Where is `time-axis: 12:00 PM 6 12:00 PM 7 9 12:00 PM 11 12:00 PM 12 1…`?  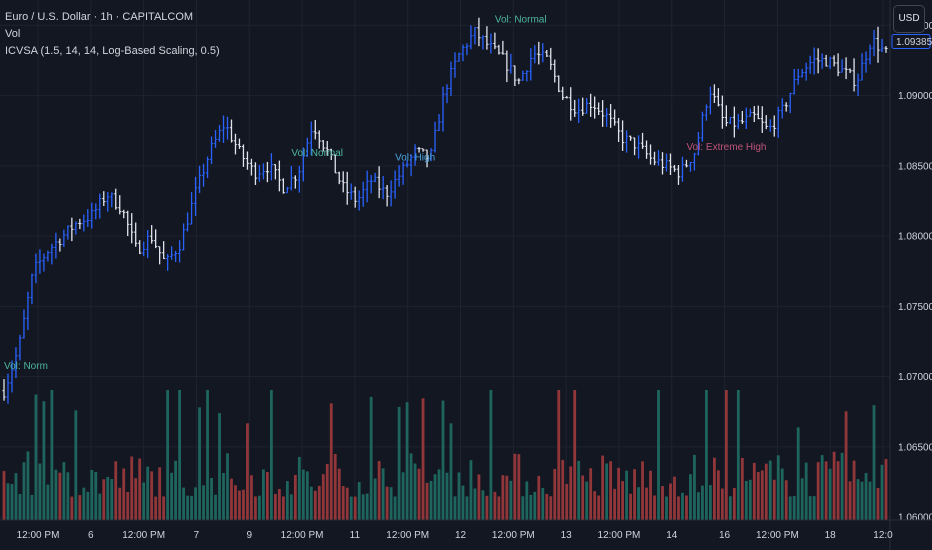 time-axis: 12:00 PM 6 12:00 PM 7 9 12:00 PM 11 12:00 PM 12 1… is located at coordinates (466, 530).